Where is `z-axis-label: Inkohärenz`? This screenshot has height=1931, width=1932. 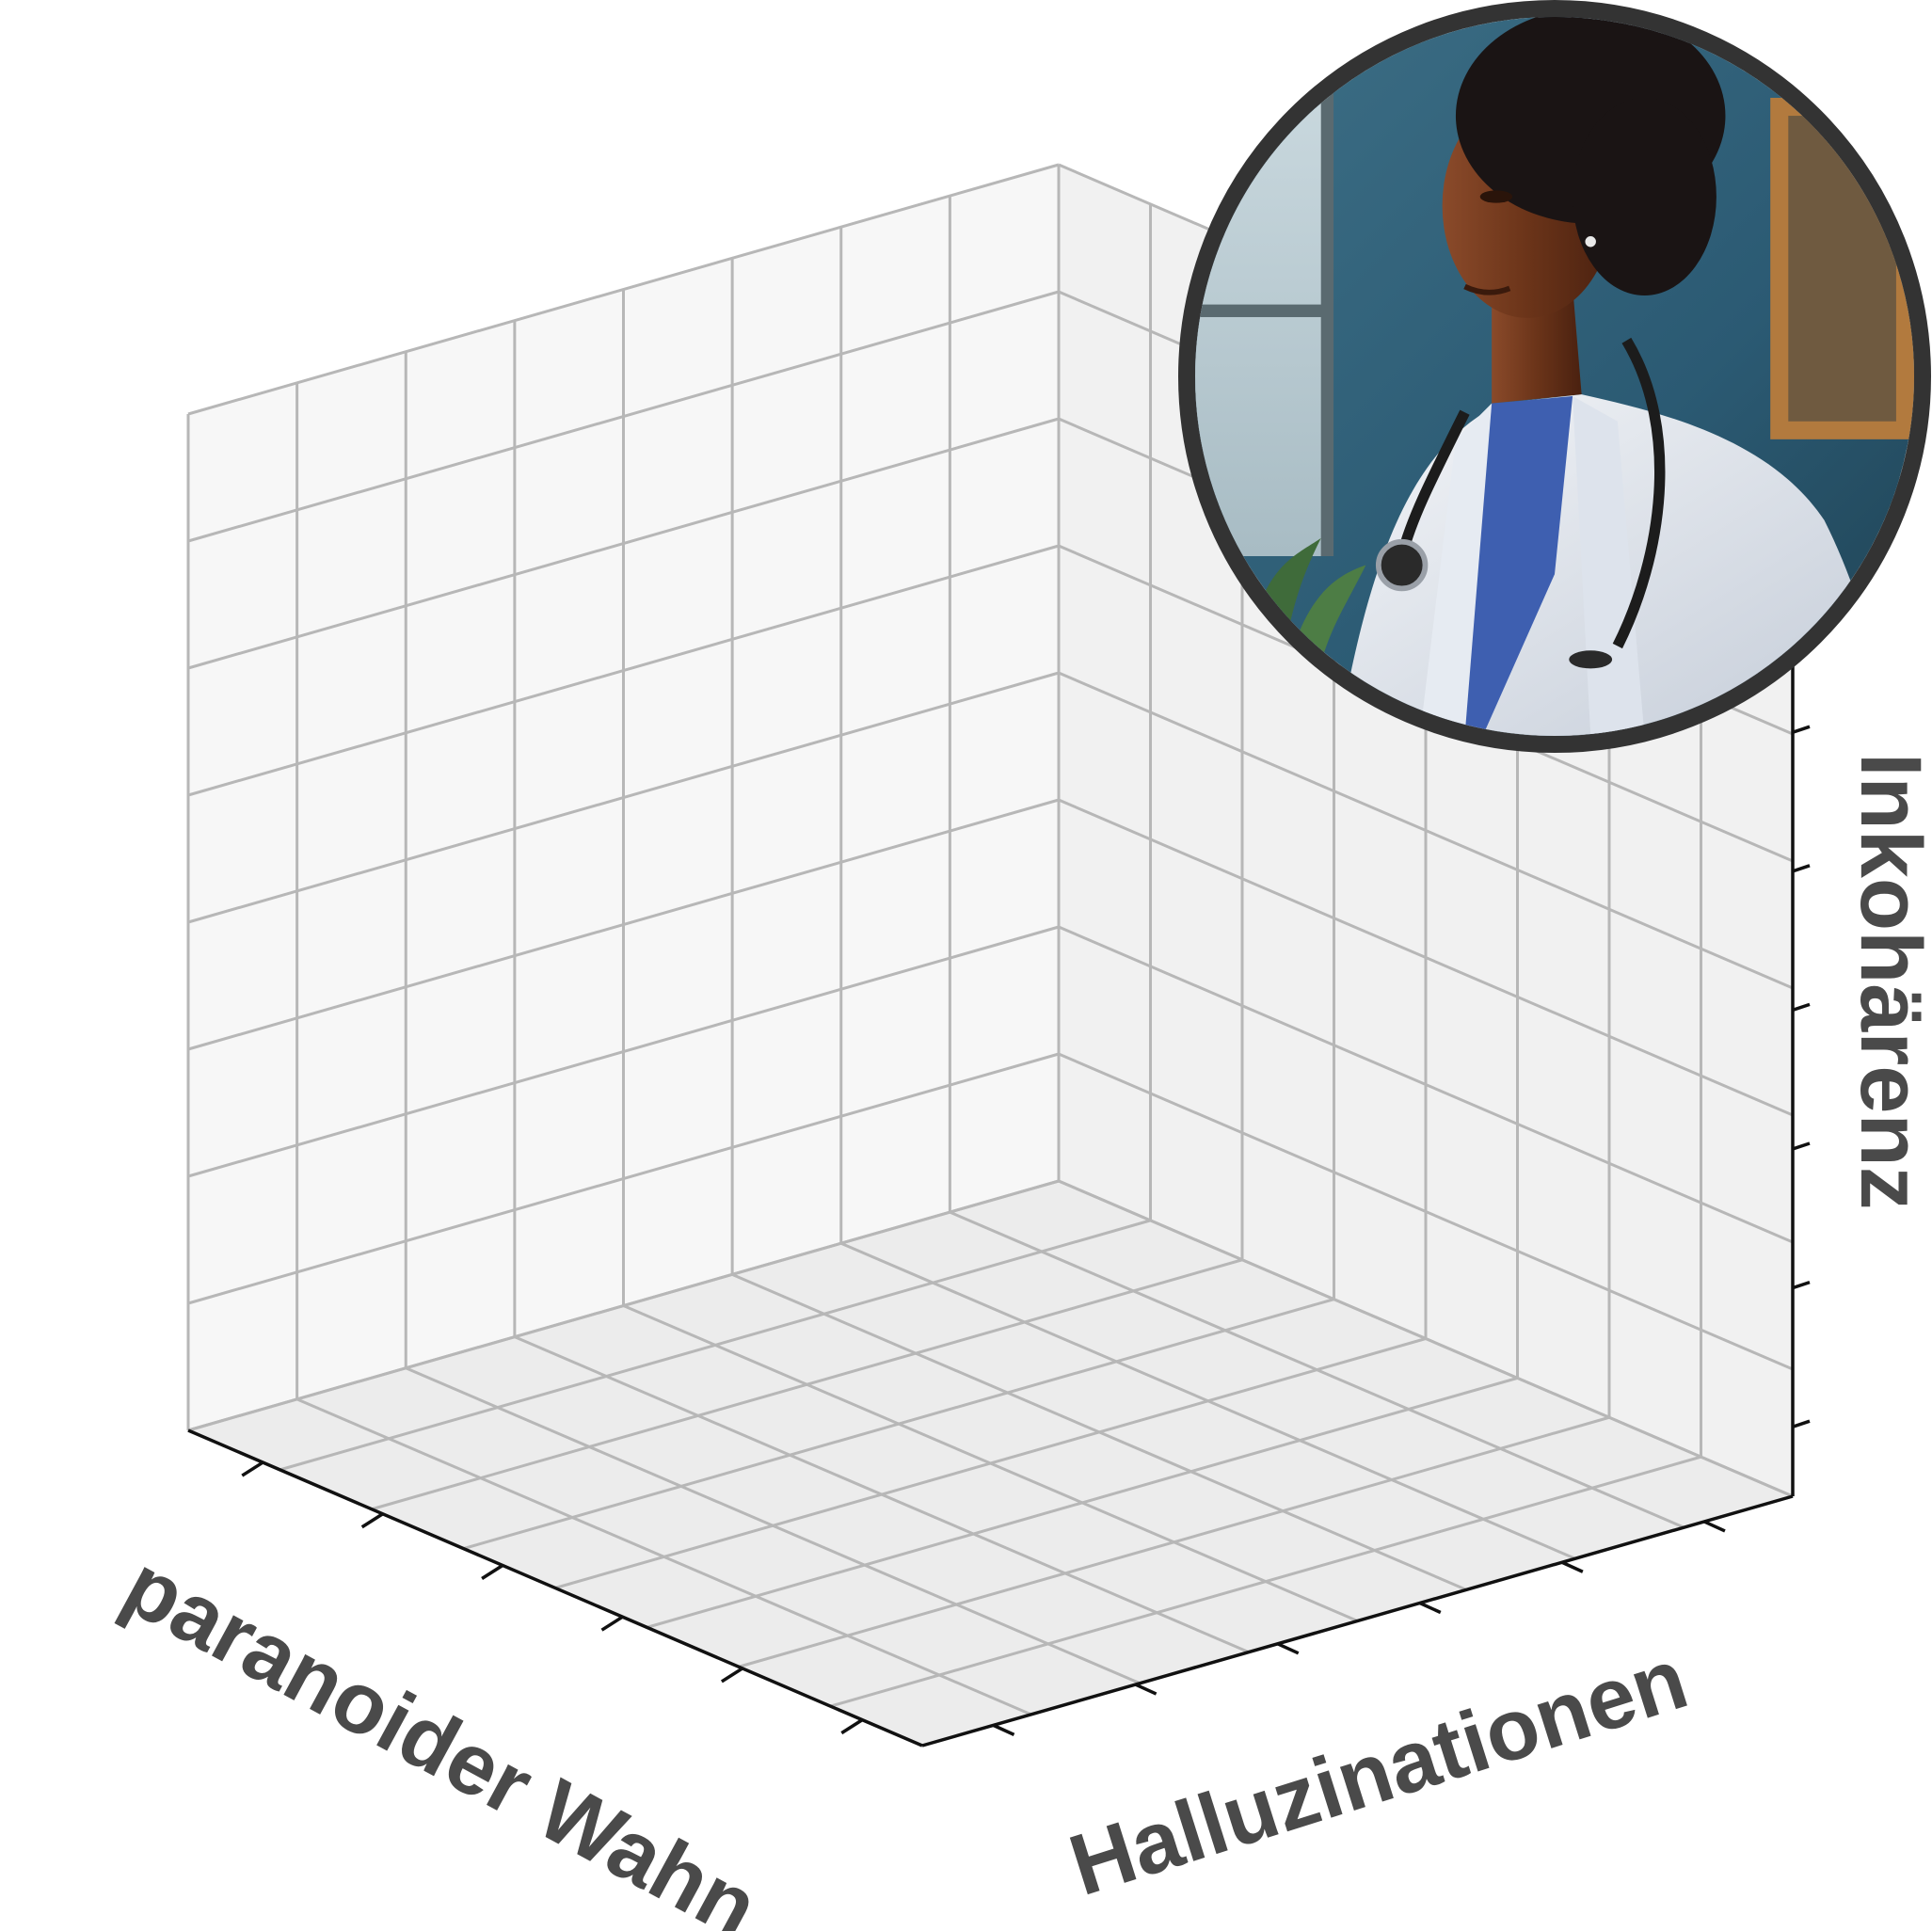
z-axis-label: Inkohärenz is located at coordinates (1887, 981).